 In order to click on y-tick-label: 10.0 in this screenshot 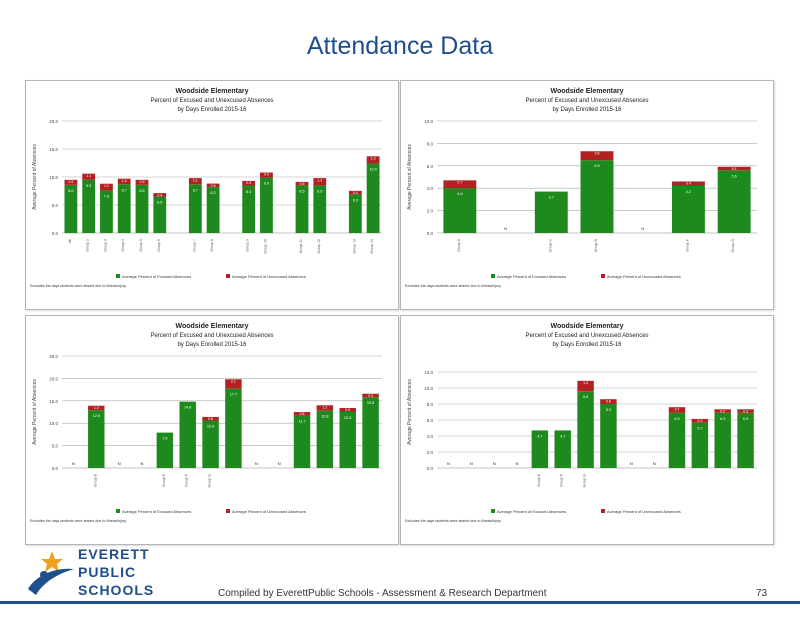, I will do `click(53, 177)`.